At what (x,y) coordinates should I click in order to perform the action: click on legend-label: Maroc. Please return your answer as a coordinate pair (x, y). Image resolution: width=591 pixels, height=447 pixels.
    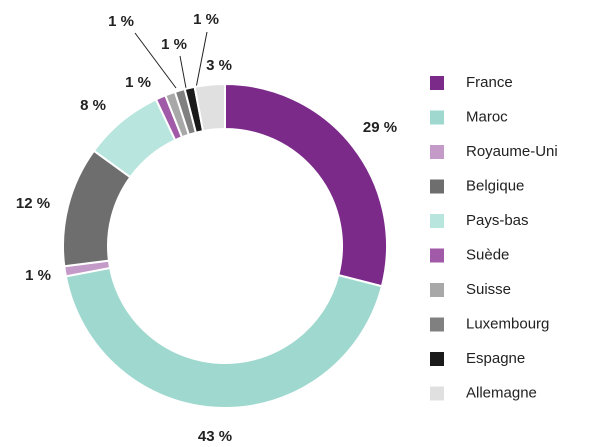
    Looking at the image, I should click on (487, 116).